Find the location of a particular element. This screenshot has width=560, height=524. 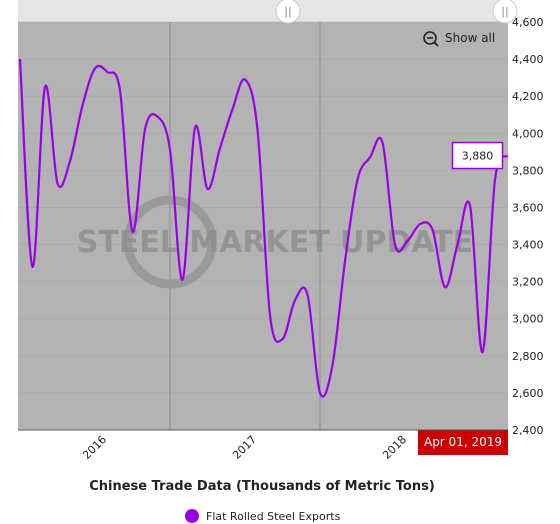

y-tick-label: 3,600 is located at coordinates (528, 207).